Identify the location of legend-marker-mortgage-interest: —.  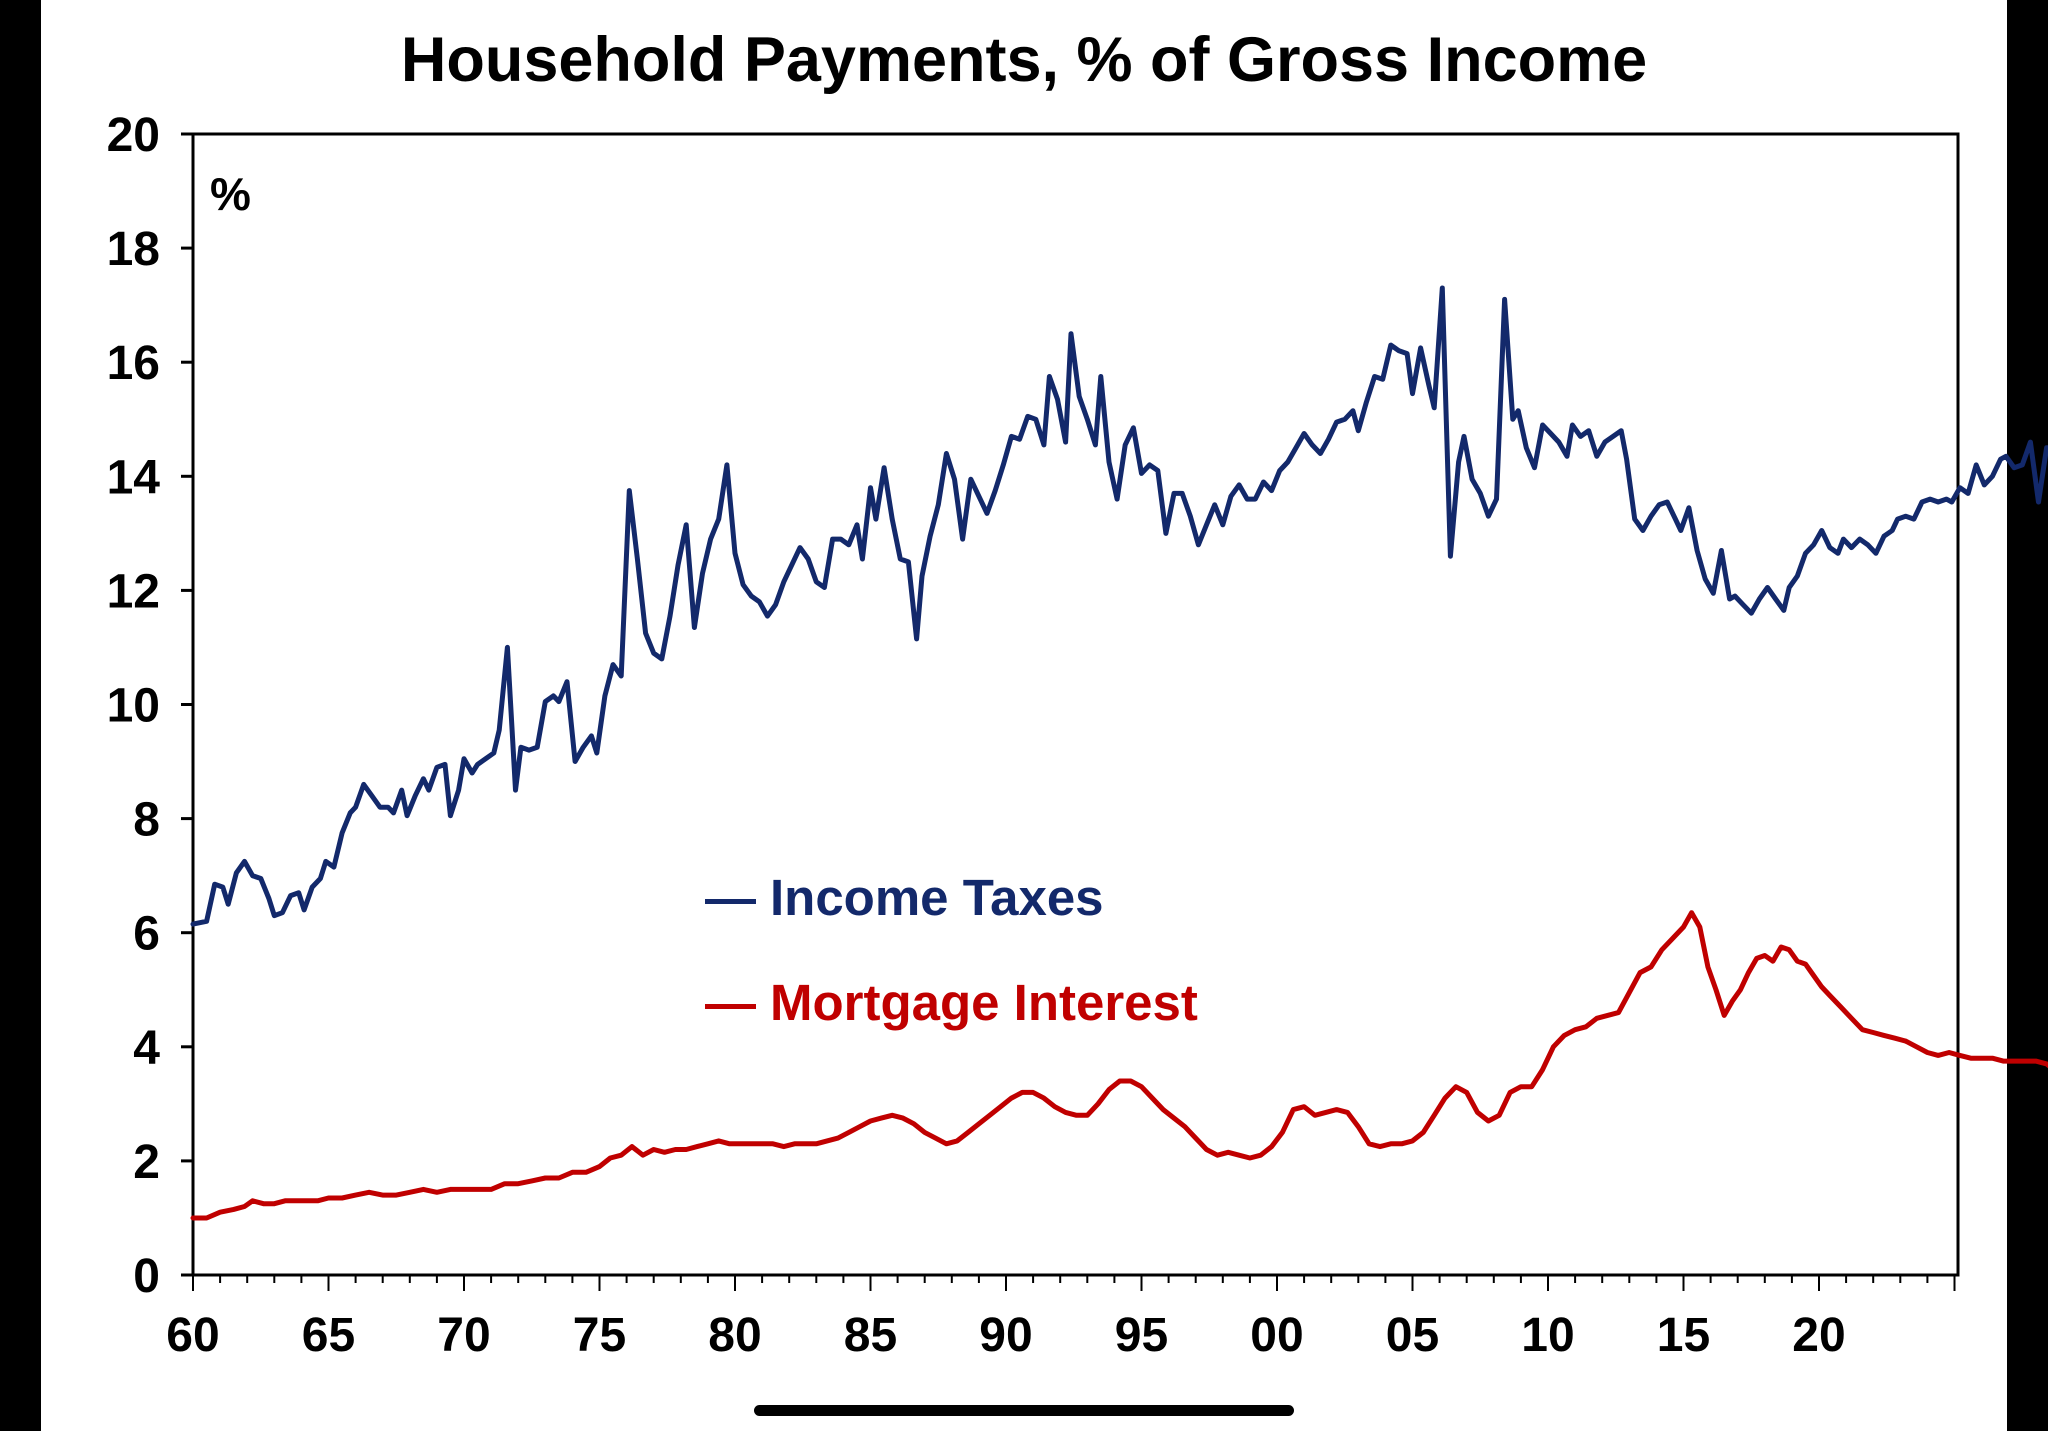
(730, 1002).